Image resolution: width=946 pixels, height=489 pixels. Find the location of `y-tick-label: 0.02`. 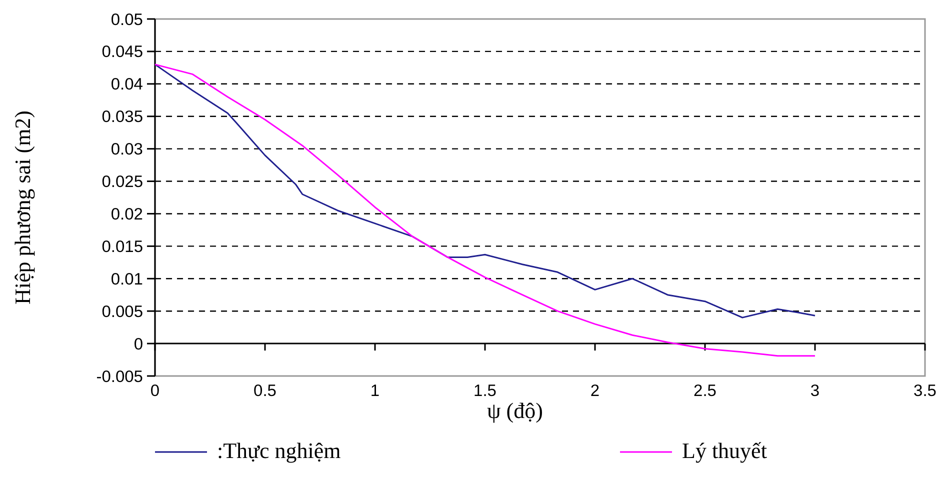

y-tick-label: 0.02 is located at coordinates (126, 215).